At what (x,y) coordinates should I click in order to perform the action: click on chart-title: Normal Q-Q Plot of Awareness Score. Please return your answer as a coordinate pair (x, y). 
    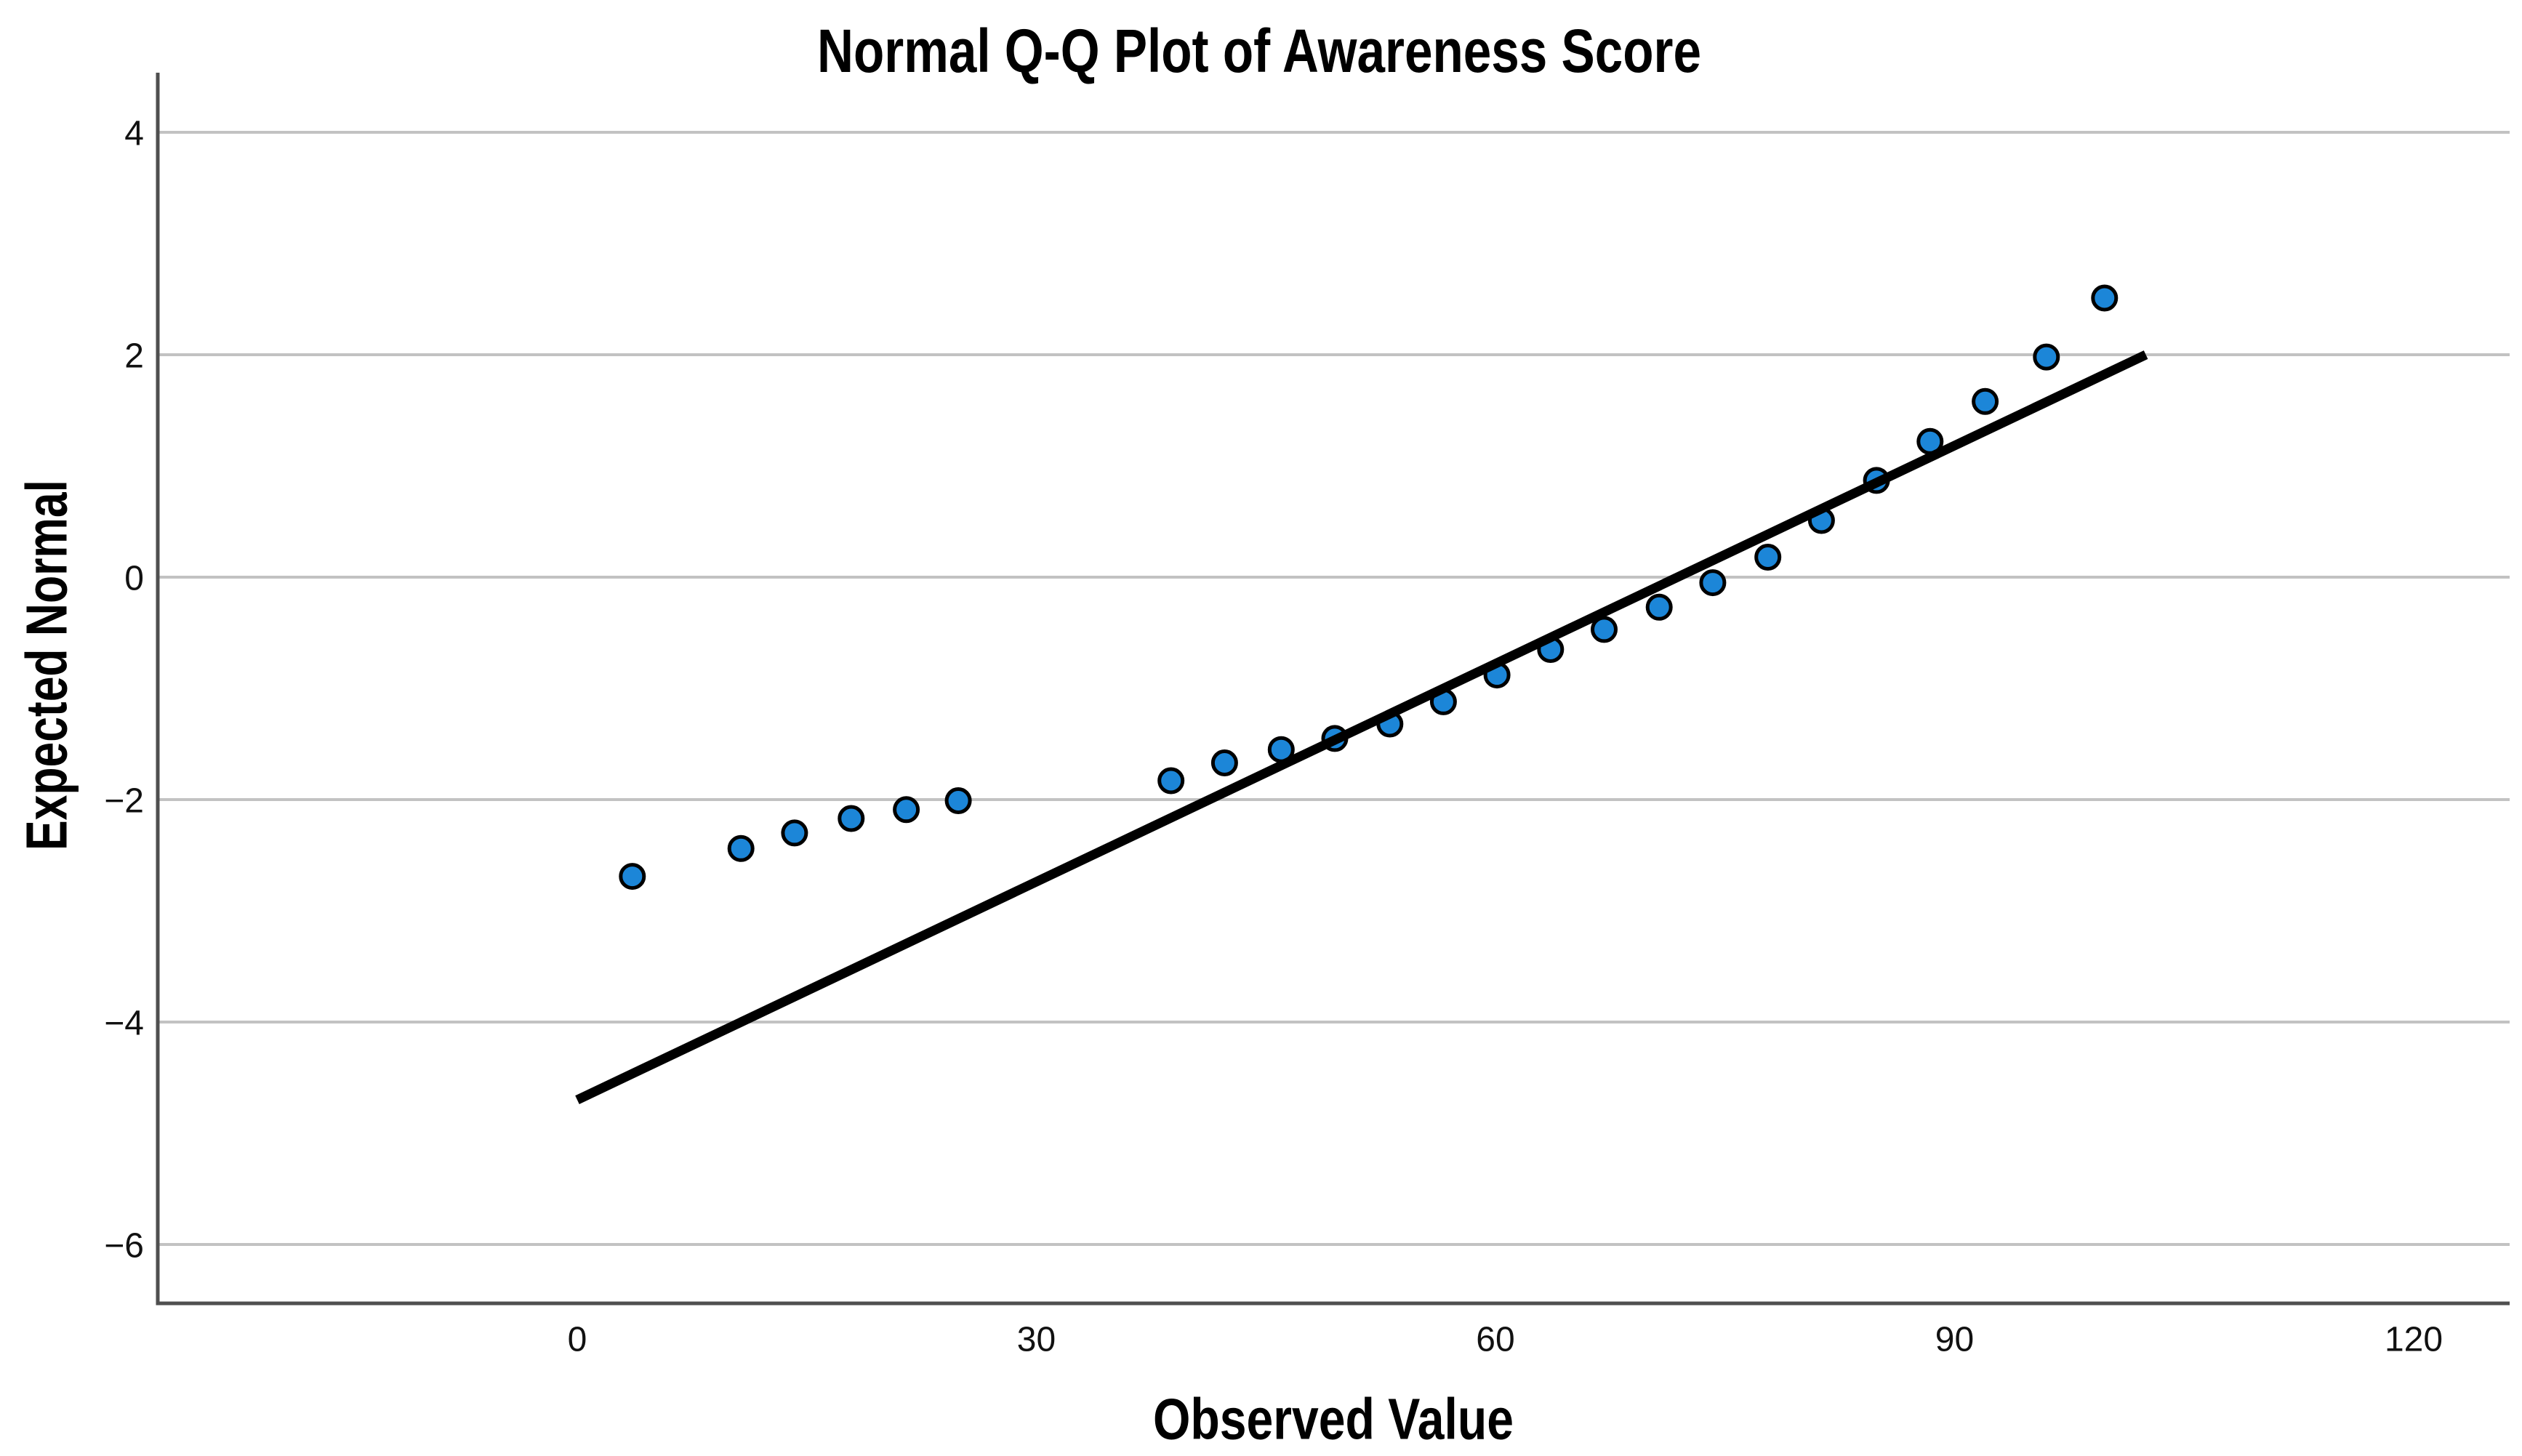
    Looking at the image, I should click on (1259, 51).